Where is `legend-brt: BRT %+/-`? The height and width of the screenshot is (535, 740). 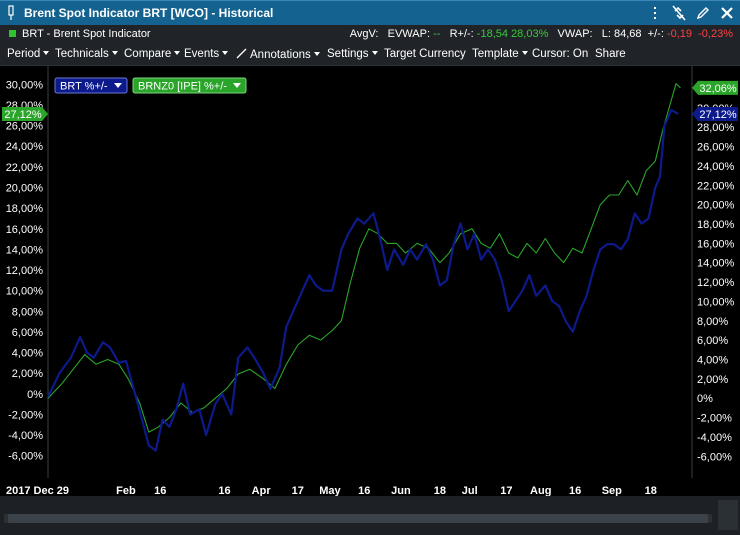 legend-brt: BRT %+/- is located at coordinates (91, 85).